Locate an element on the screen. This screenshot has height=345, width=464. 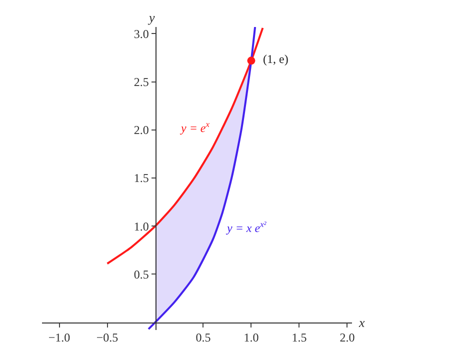
annotation: y = e$^{x}$ is located at coordinates (195, 128).